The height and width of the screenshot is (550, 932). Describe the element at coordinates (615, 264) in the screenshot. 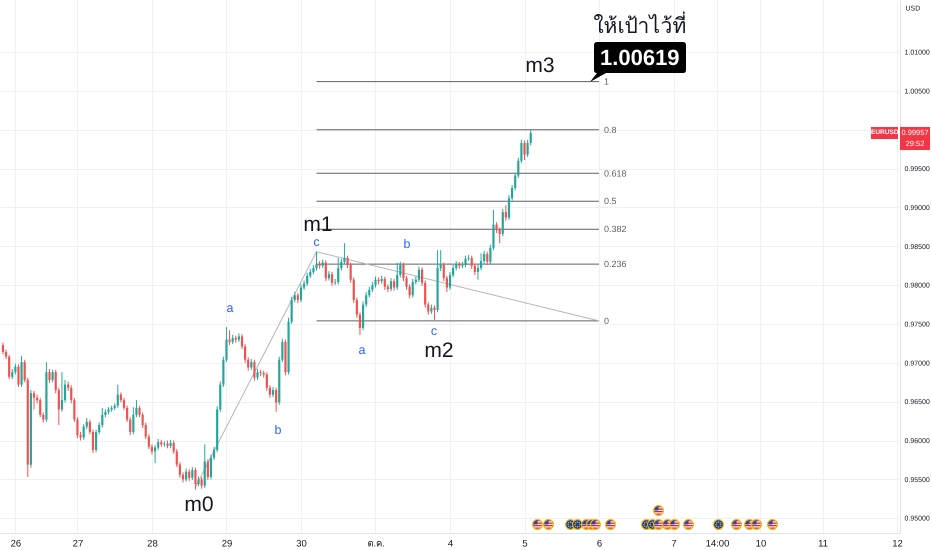

I see `series-label: 0.236` at that location.